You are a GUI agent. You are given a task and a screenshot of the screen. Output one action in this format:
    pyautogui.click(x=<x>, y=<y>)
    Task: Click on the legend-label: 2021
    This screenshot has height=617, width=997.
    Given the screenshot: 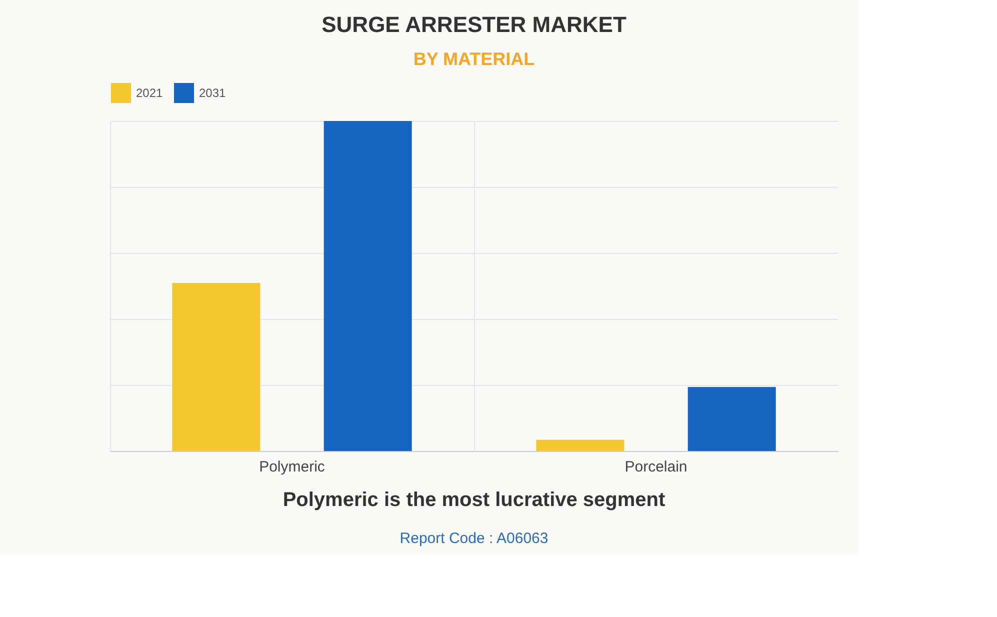 What is the action you would take?
    pyautogui.click(x=150, y=93)
    